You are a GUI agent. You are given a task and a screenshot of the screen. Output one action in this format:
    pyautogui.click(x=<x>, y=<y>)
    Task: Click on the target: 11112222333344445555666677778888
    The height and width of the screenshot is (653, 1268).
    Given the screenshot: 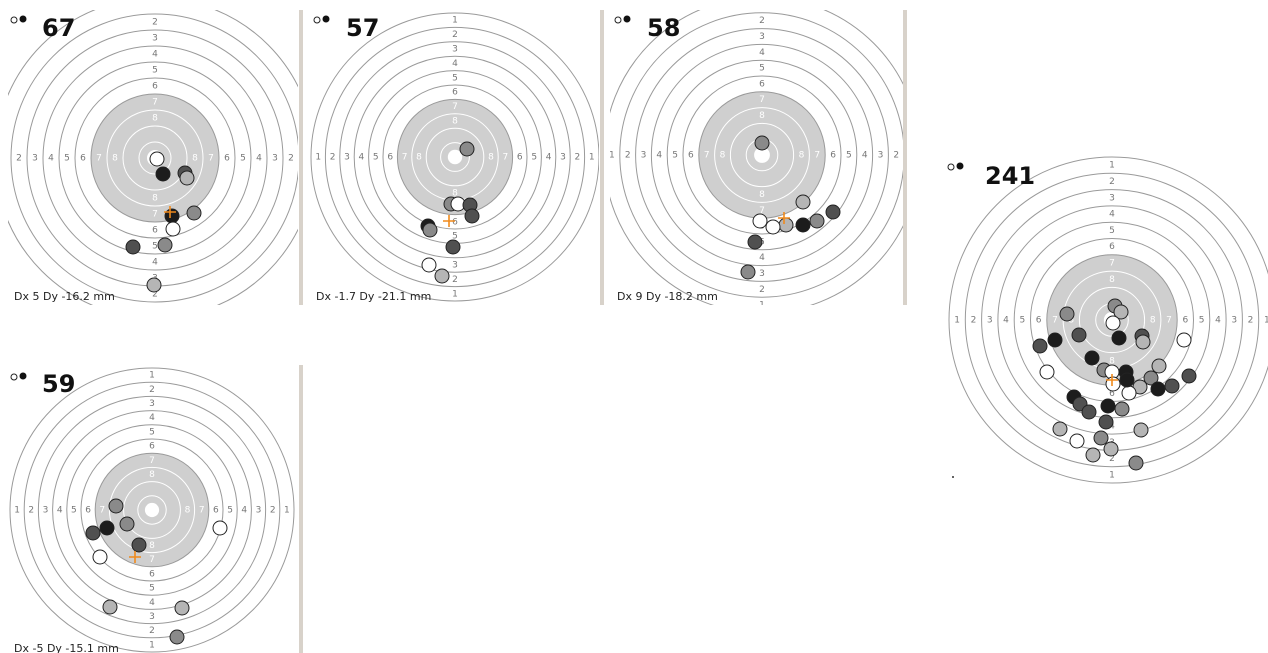 What is the action you would take?
    pyautogui.click(x=756, y=152)
    